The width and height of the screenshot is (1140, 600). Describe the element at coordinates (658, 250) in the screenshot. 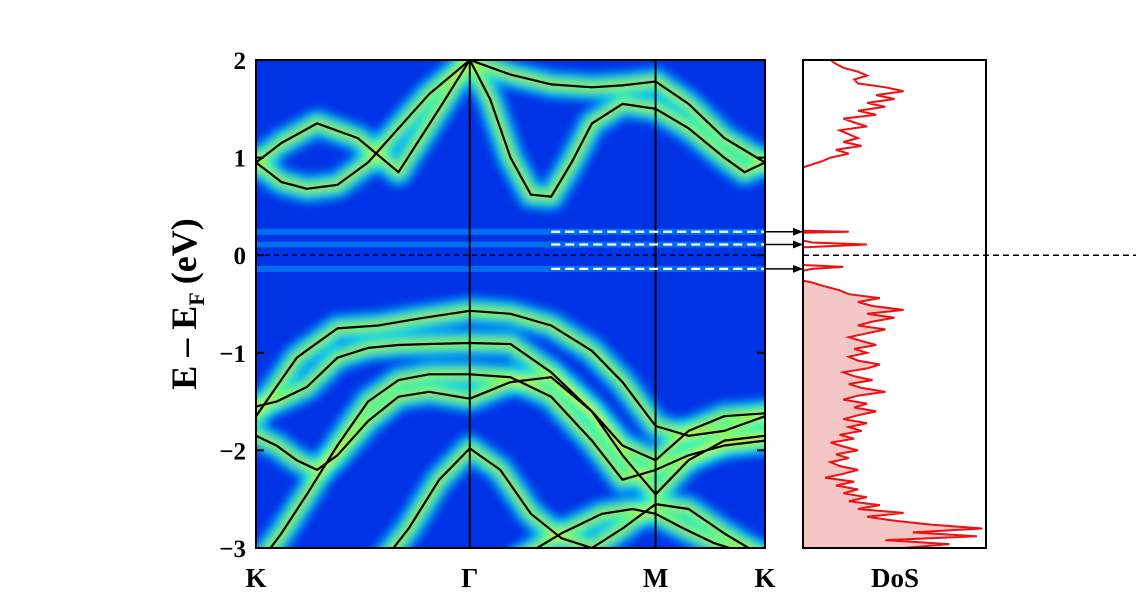

I see `defect-level-markers` at that location.